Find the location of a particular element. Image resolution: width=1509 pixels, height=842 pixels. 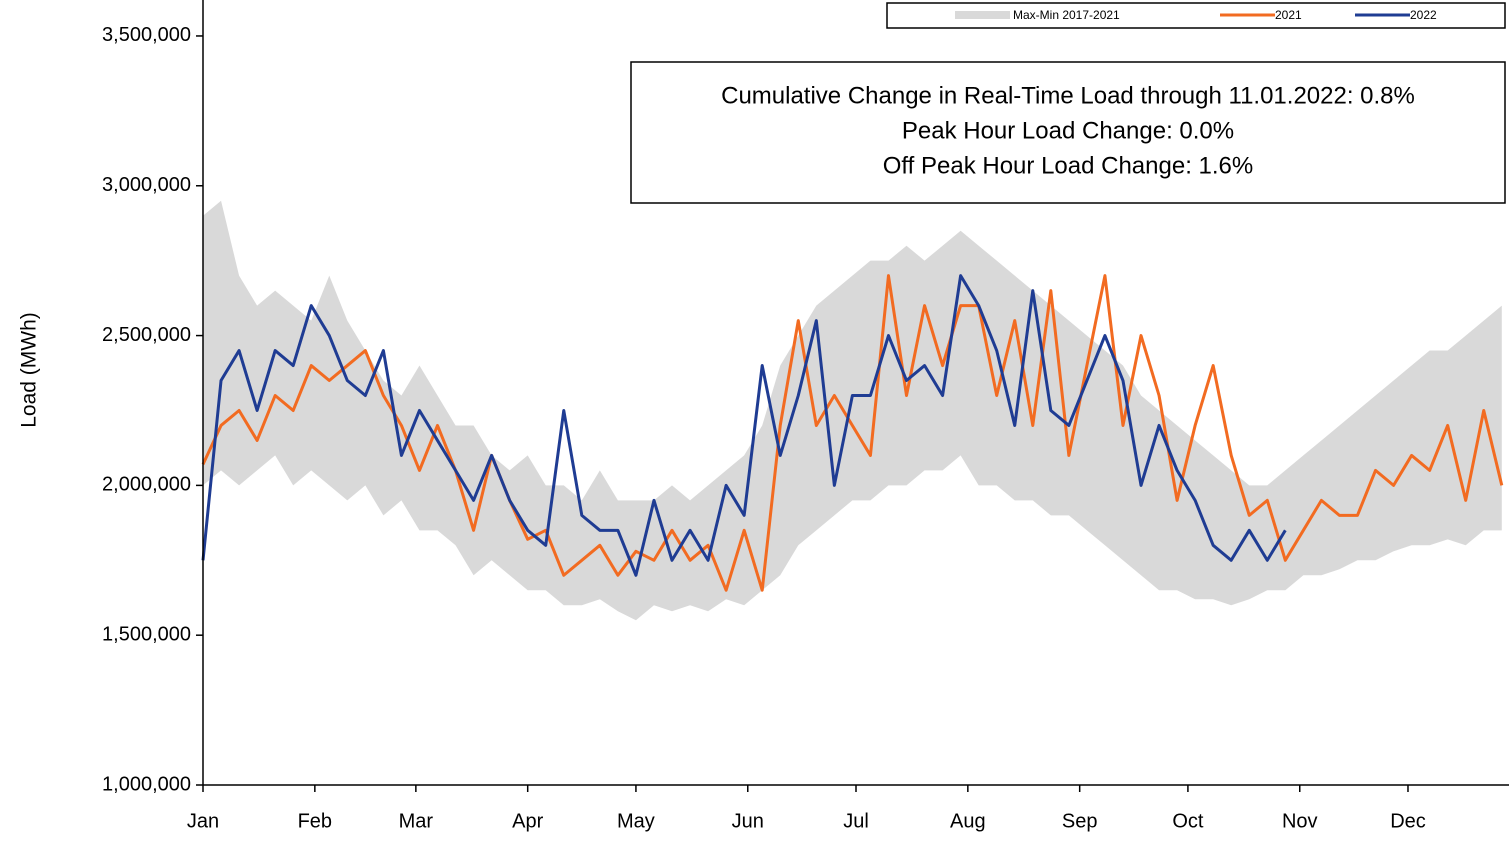

x-tick-label: Aug is located at coordinates (968, 821).